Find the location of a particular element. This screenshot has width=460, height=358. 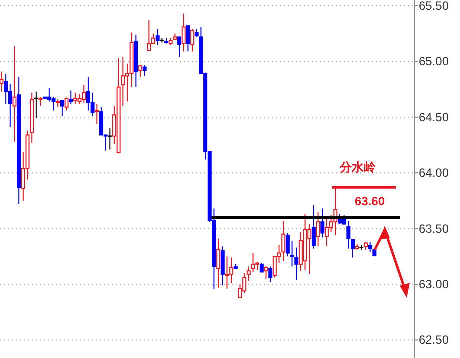

ref-line-label: 63.60 is located at coordinates (370, 201).